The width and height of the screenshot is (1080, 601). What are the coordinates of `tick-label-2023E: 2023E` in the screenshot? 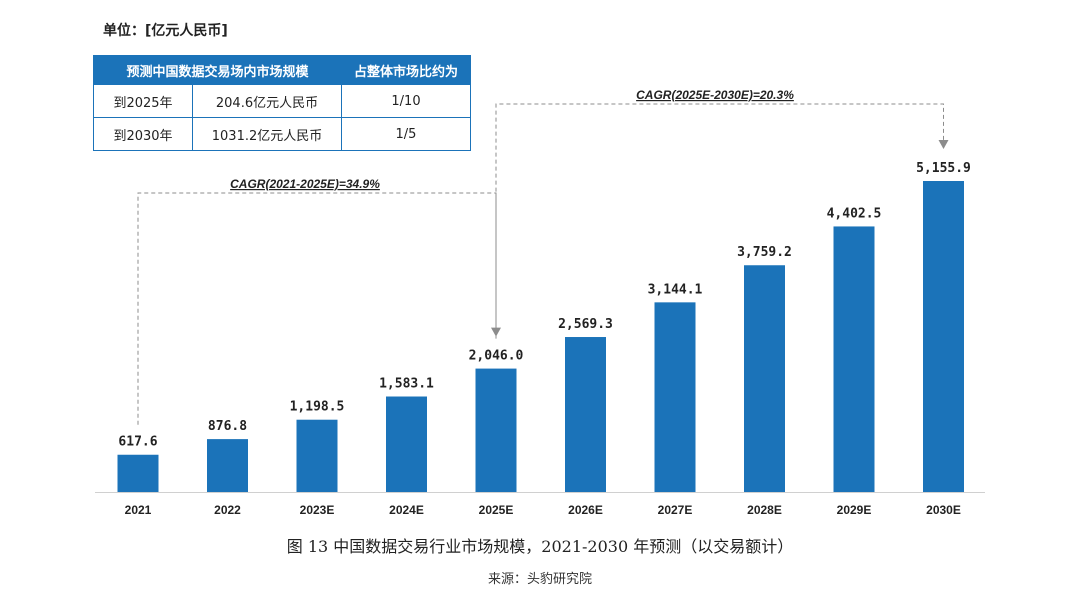 It's located at (317, 510).